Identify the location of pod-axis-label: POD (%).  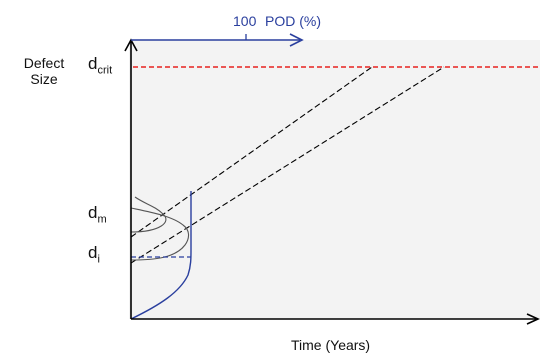
(293, 21).